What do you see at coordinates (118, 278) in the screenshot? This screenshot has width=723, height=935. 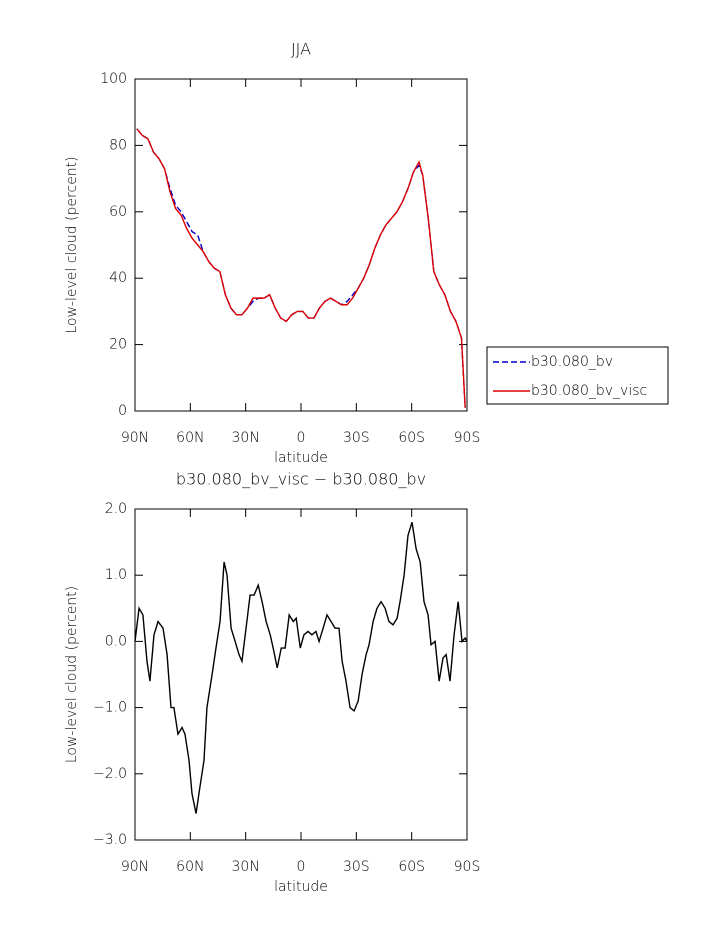 I see `y-tick-label: 40` at bounding box center [118, 278].